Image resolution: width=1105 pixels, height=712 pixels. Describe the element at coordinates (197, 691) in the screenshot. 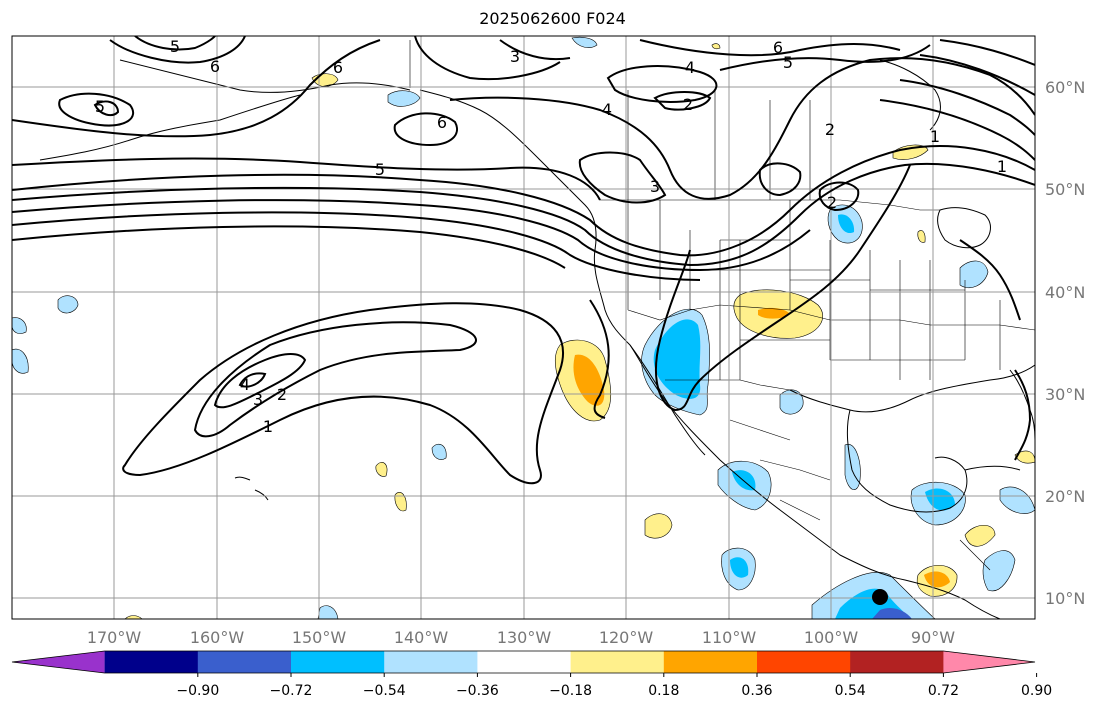

I see `colorbar-tick-label: −0.90` at that location.